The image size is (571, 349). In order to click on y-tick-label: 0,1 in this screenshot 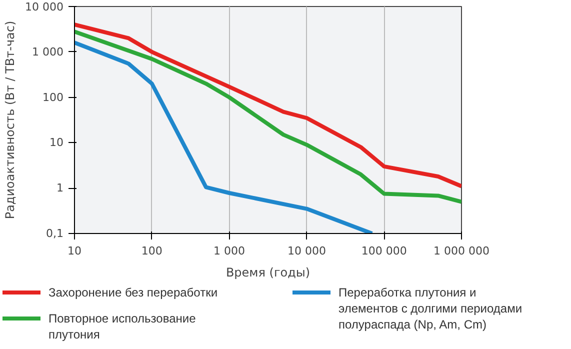, I will do `click(55, 233)`.